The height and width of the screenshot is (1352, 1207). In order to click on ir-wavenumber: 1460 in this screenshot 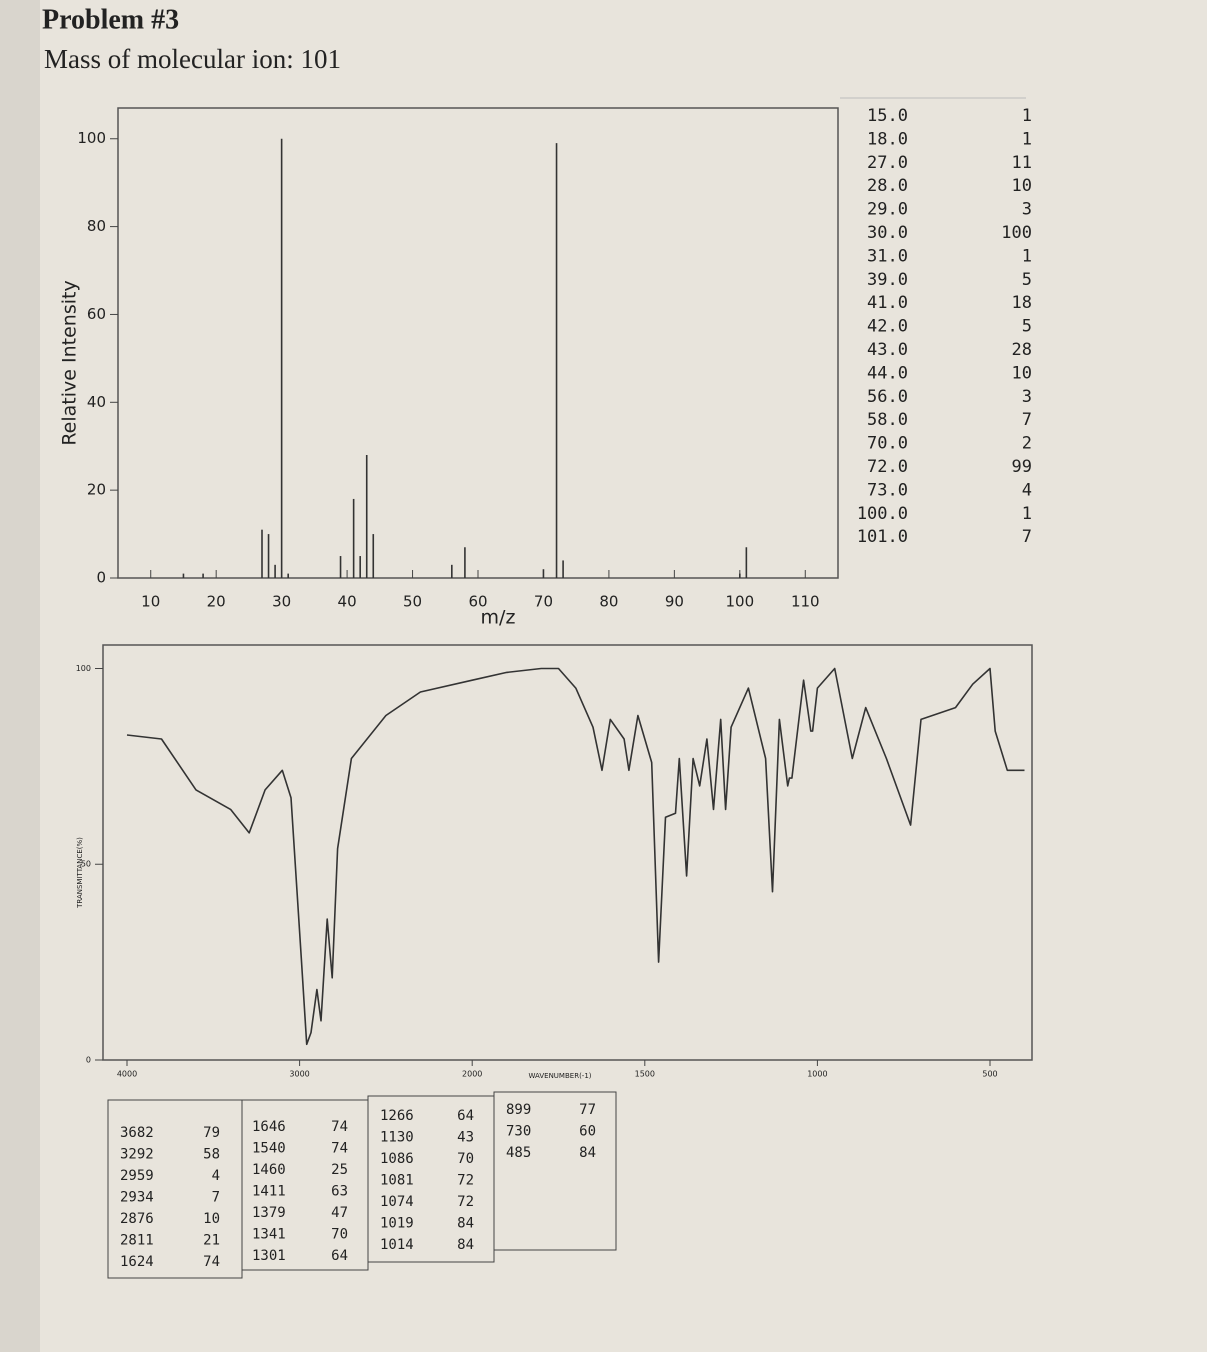, I will do `click(269, 1170)`.